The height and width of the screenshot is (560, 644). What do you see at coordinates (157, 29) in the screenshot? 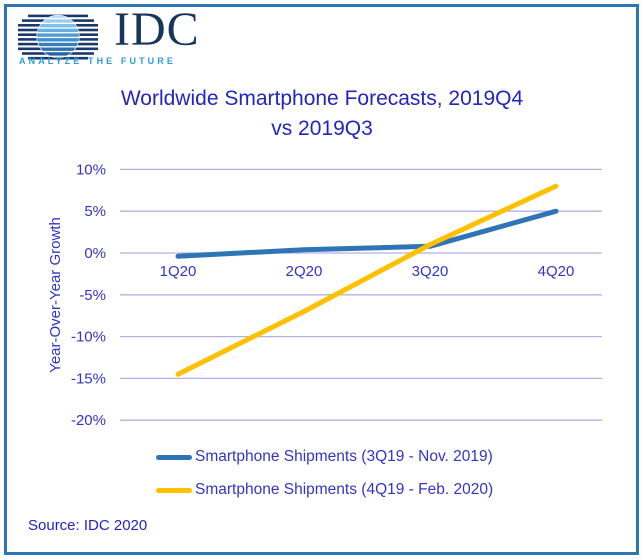
I see `idc-logo-wordmark: IDC` at bounding box center [157, 29].